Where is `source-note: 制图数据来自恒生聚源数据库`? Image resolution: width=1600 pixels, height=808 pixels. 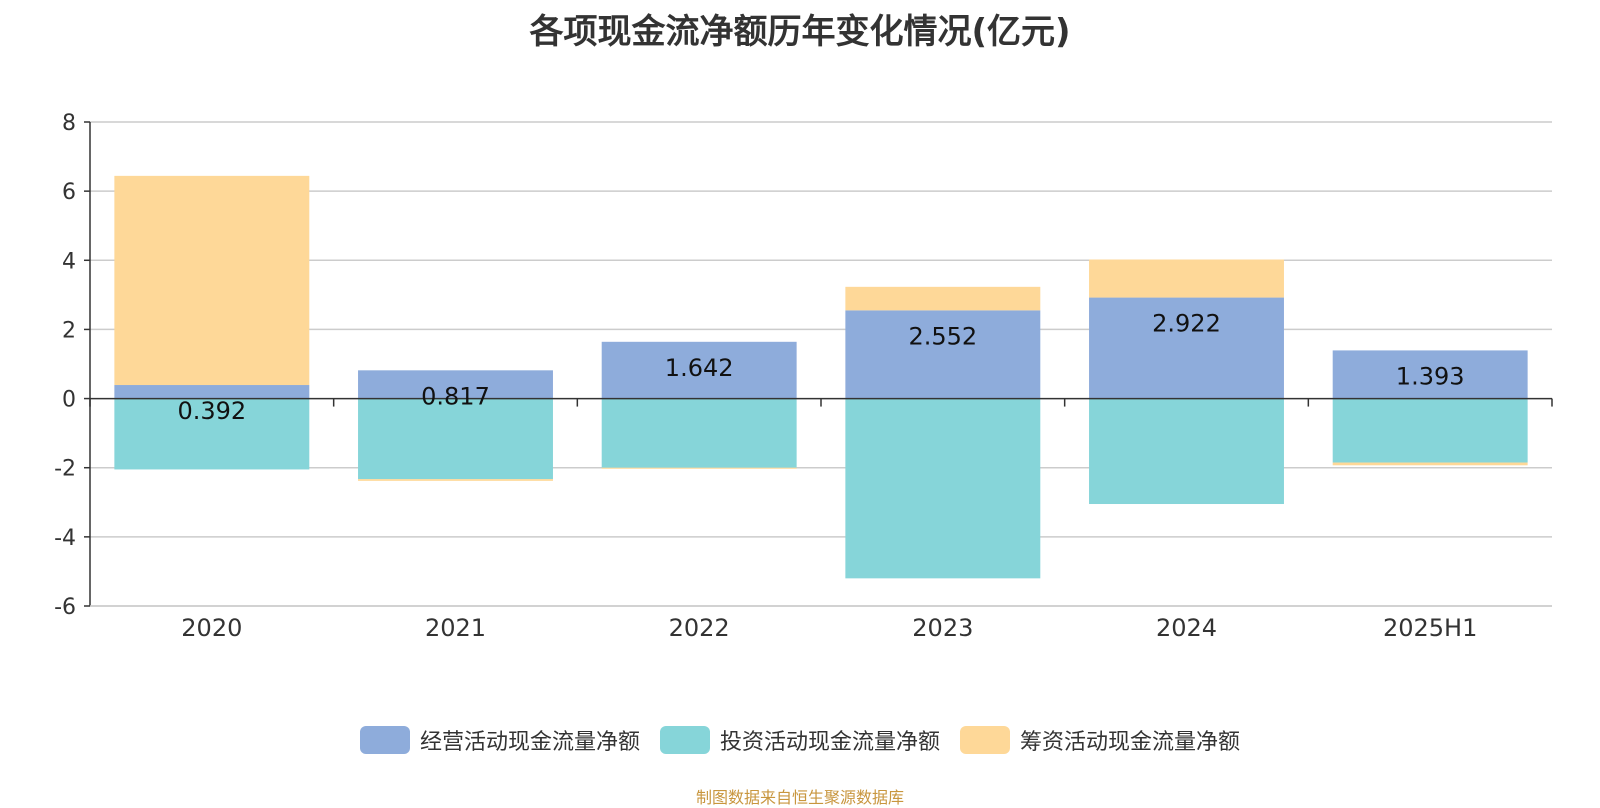
source-note: 制图数据来自恒生聚源数据库 is located at coordinates (799, 797).